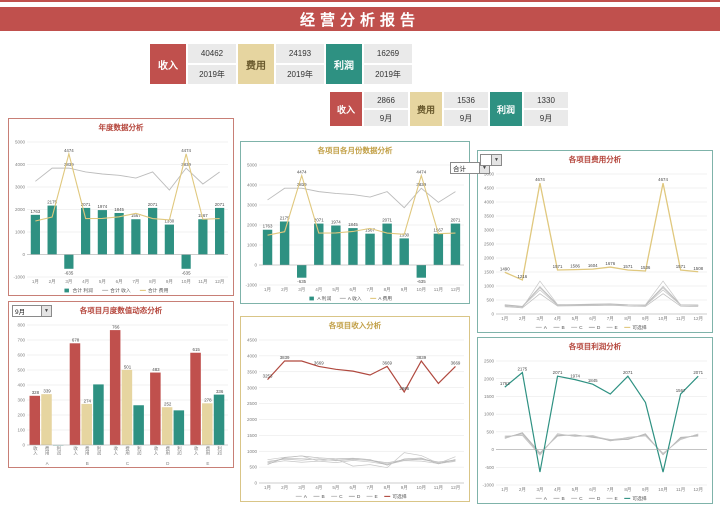  I want to click on kpi-expense-month: 费用 1536 9月, so click(449, 109).